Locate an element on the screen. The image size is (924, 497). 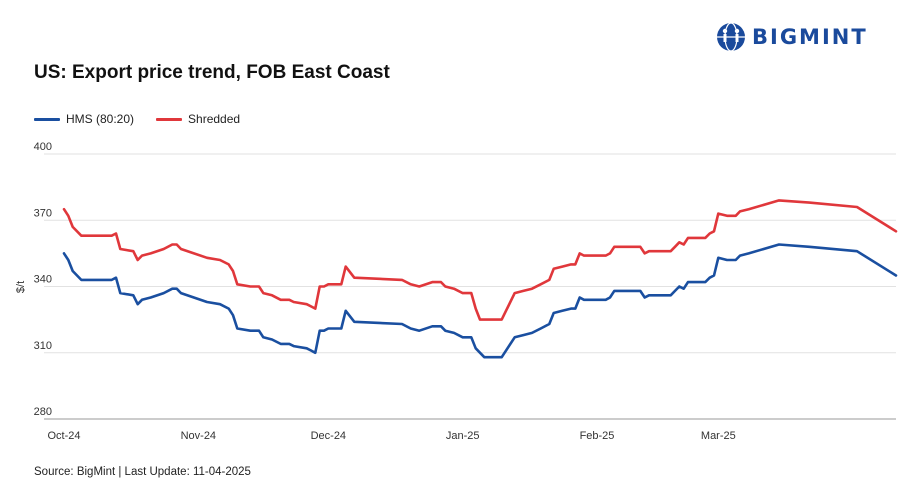
legend-item-shredded: Shredded is located at coordinates (198, 119).